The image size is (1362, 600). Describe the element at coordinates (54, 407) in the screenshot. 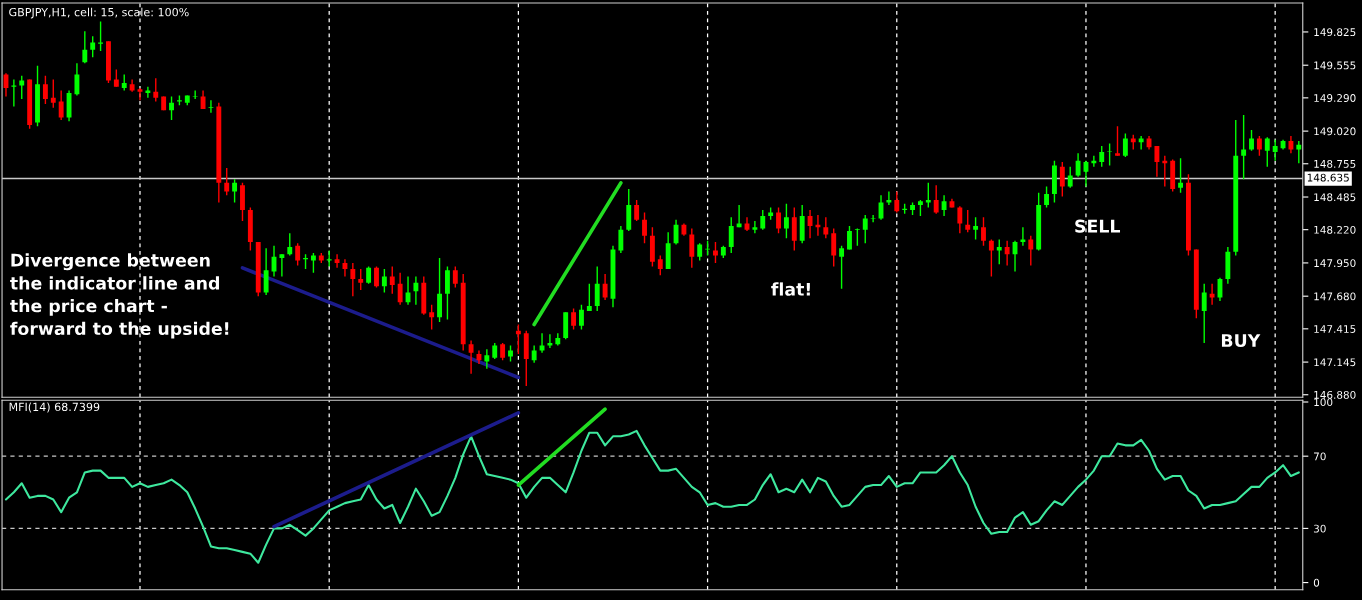

I see `chart-title: MFI(14) 68.7399` at that location.